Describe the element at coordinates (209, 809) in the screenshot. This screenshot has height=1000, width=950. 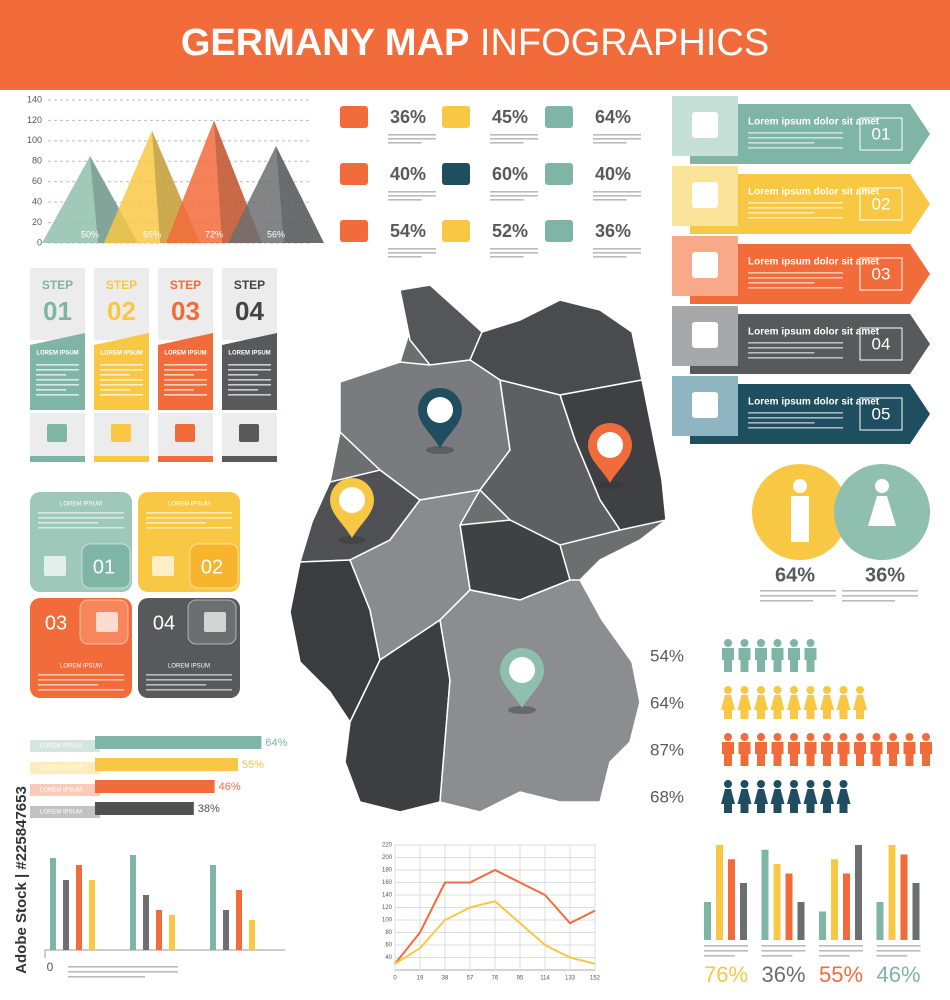
I see `hbar-value-label: 38%` at that location.